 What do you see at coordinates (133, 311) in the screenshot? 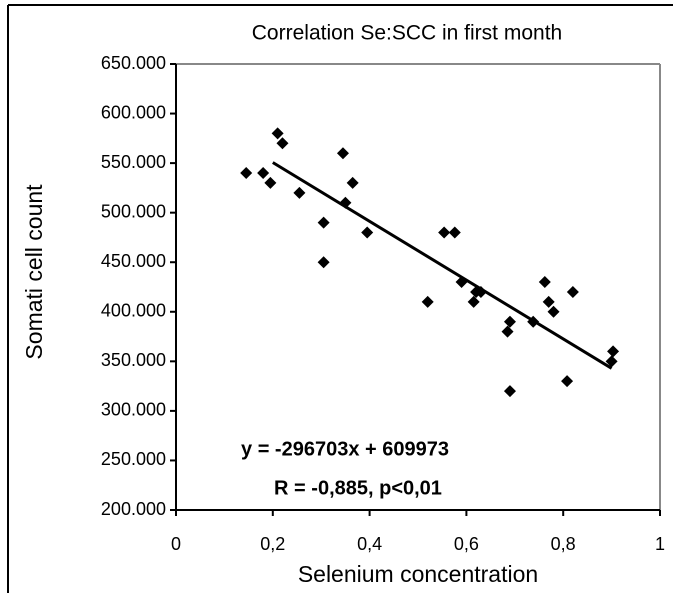
I see `y-tick-label: 400.000` at bounding box center [133, 311].